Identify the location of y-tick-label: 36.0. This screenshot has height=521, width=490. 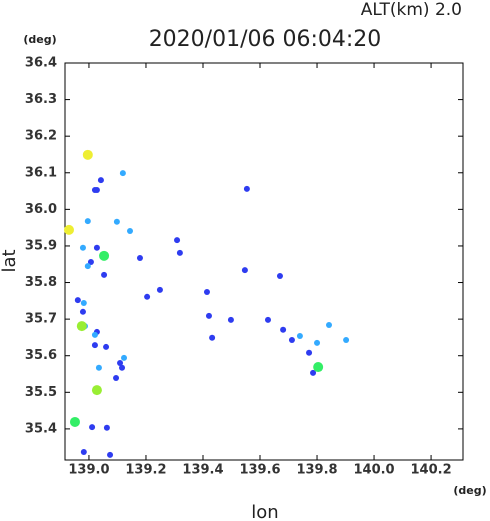
(41, 209).